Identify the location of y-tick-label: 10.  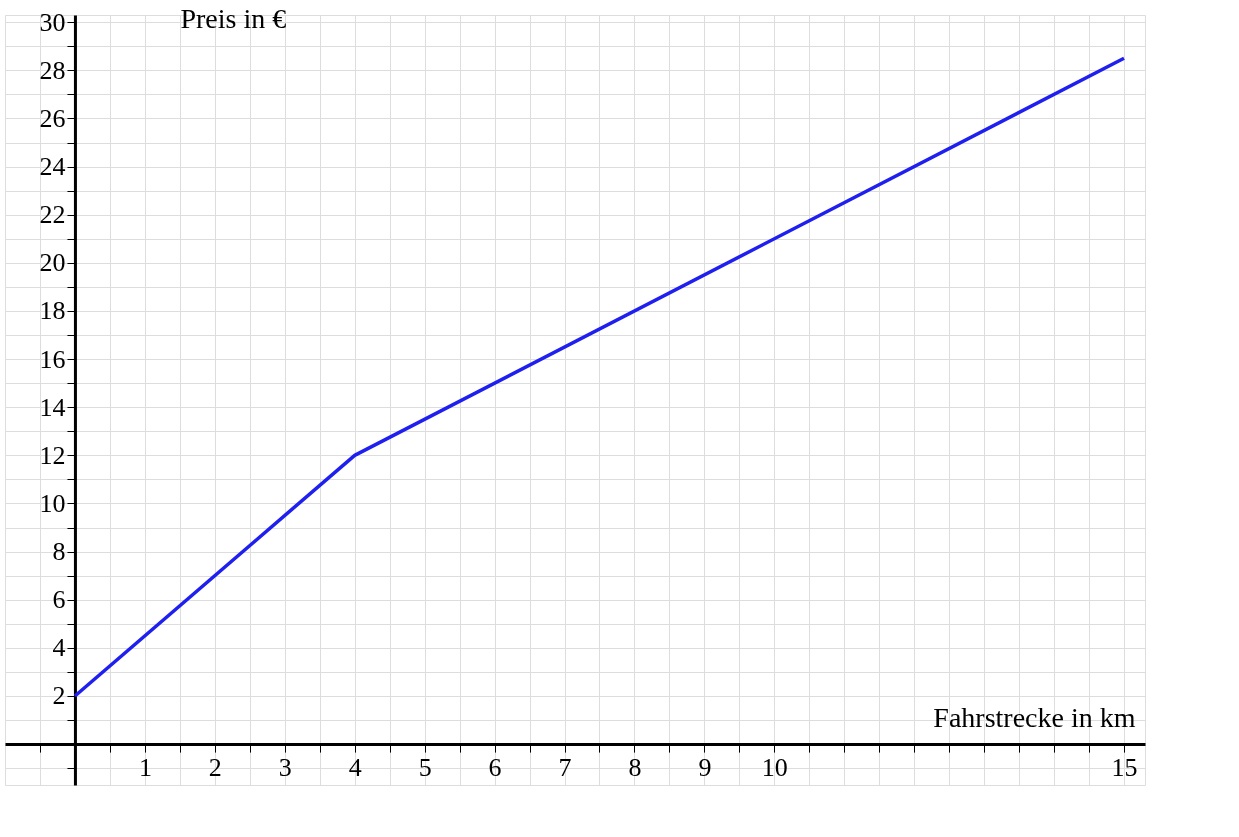
(52, 503).